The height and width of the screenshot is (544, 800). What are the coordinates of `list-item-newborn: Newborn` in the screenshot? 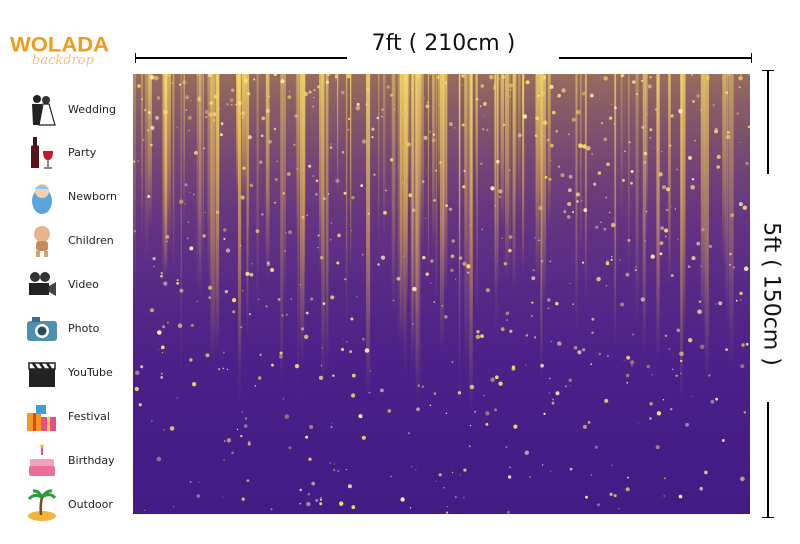 It's located at (76, 199).